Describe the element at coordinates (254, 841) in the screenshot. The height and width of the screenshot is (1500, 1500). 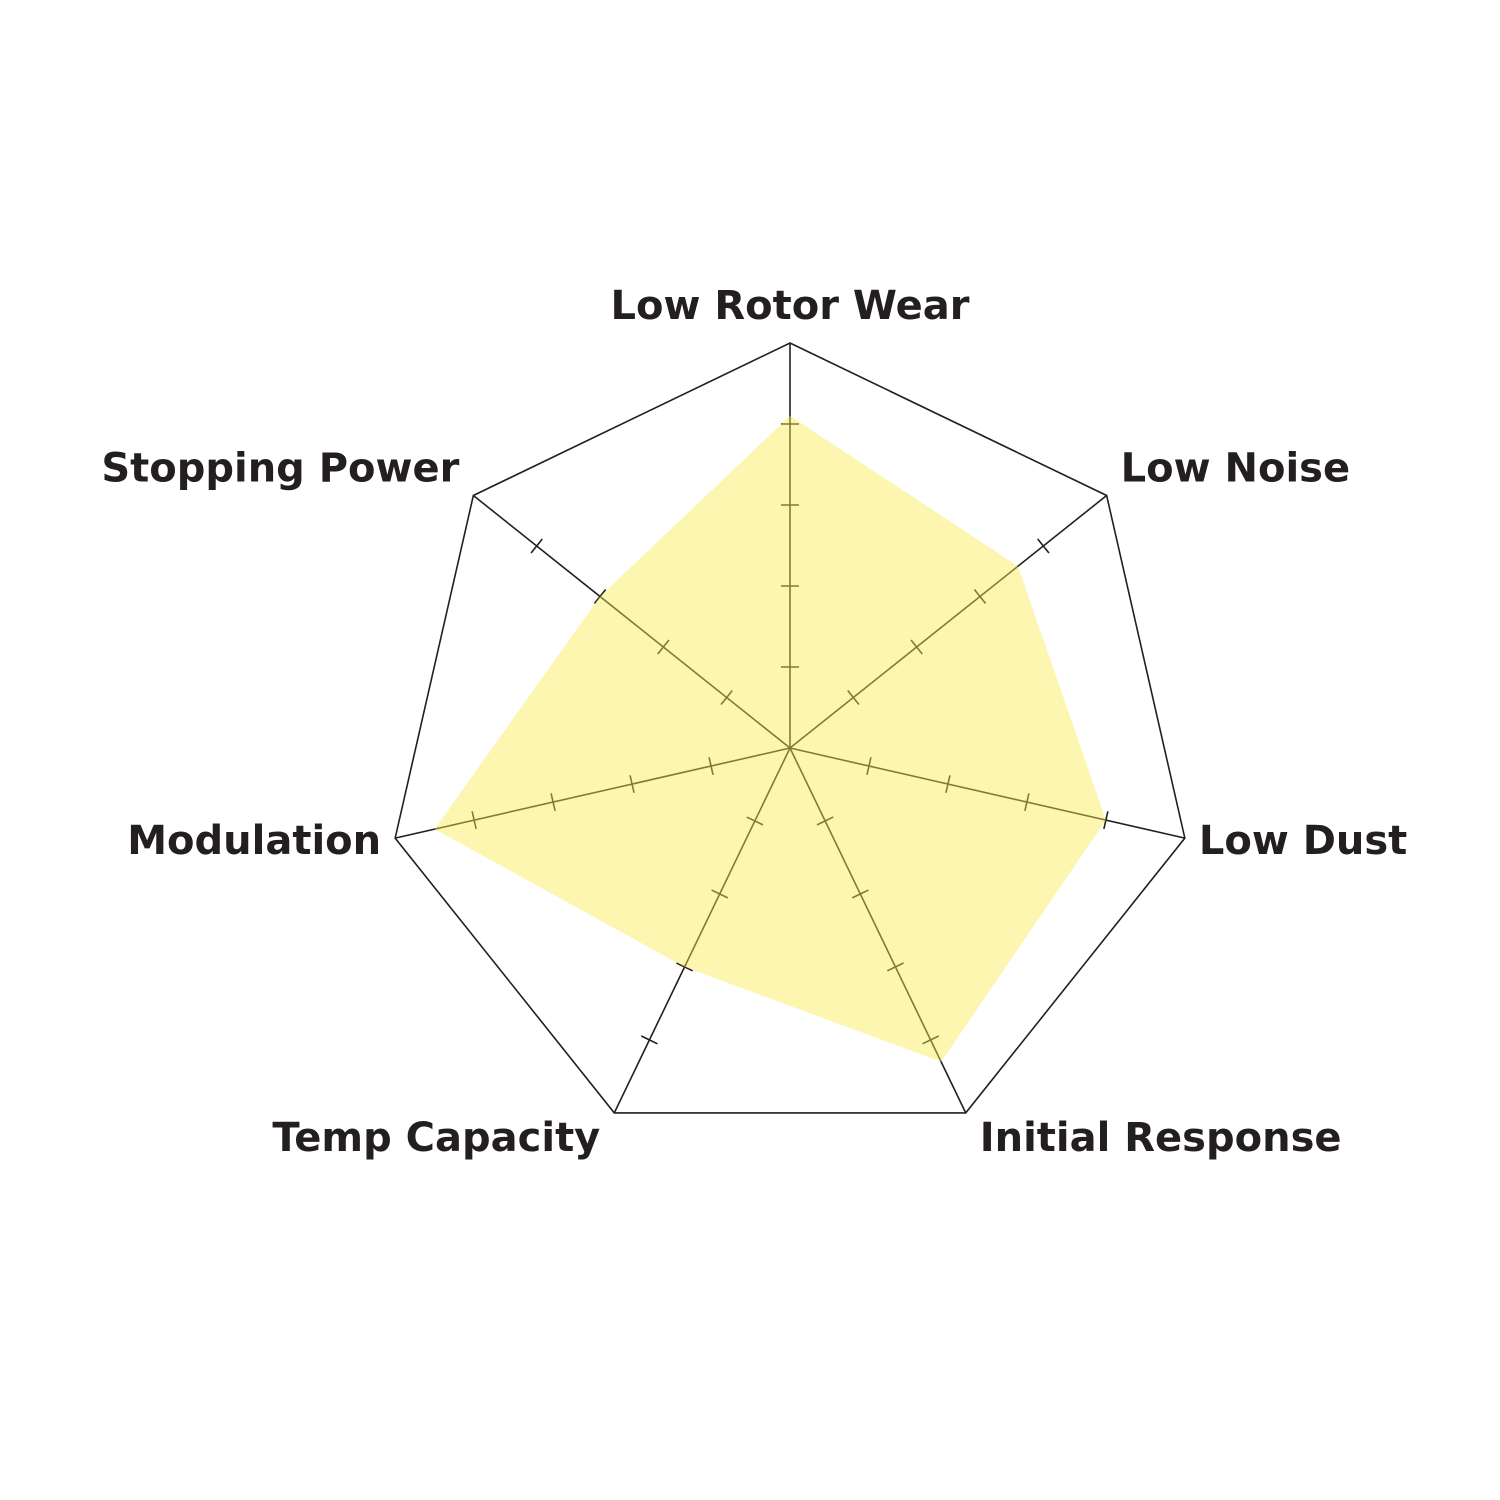
I see `axis-label: Modulation` at that location.